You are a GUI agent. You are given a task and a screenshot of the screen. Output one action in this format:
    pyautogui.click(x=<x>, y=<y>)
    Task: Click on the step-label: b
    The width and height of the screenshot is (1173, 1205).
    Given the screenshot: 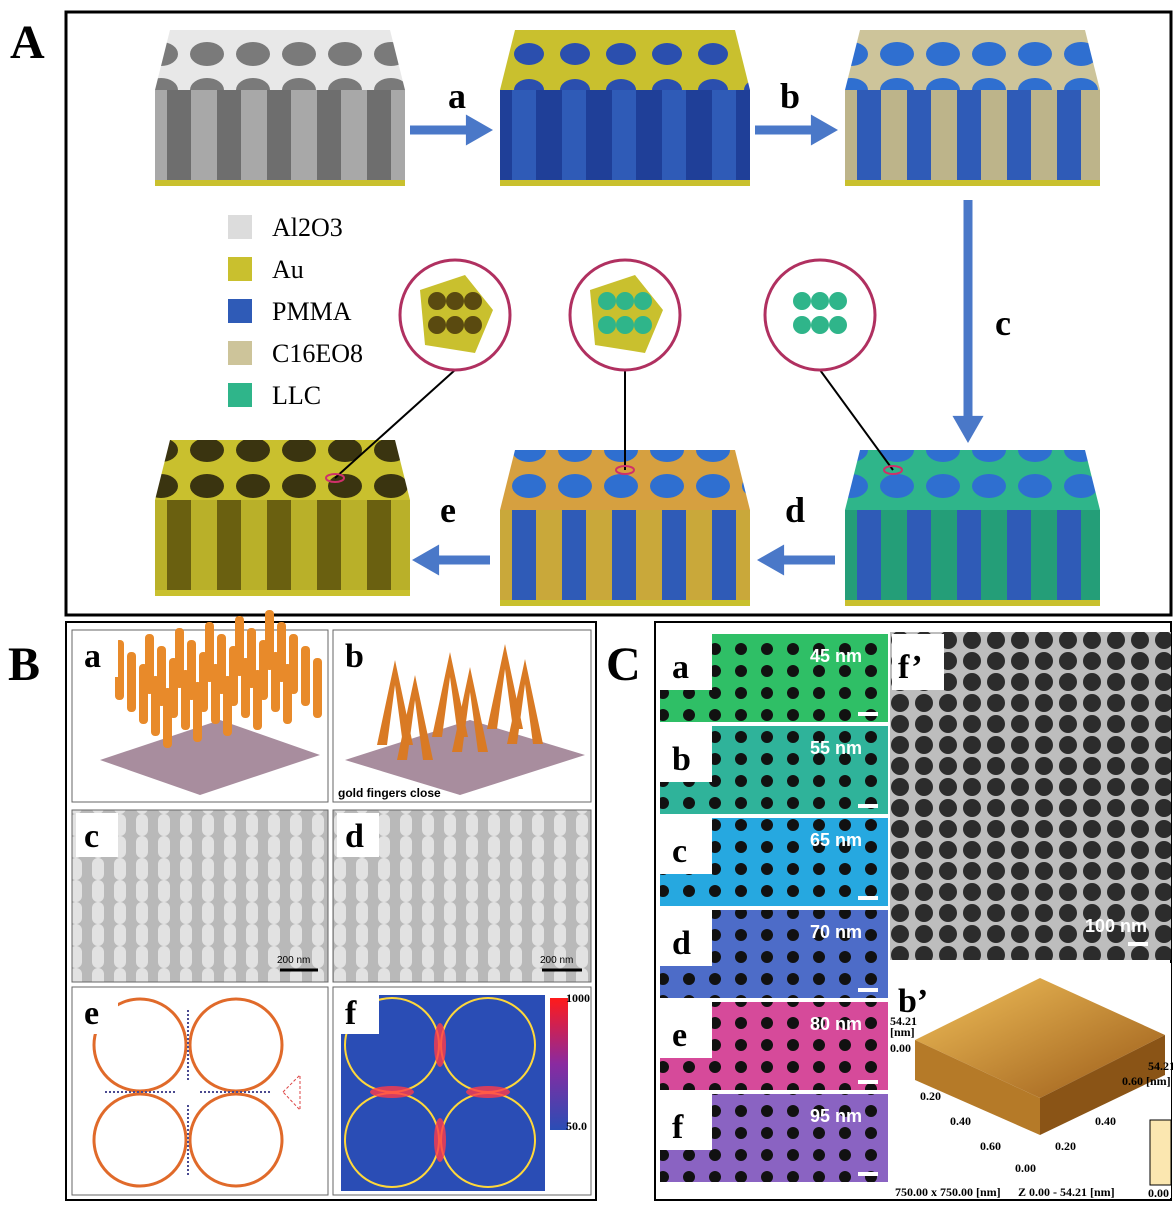 What is the action you would take?
    pyautogui.click(x=790, y=96)
    